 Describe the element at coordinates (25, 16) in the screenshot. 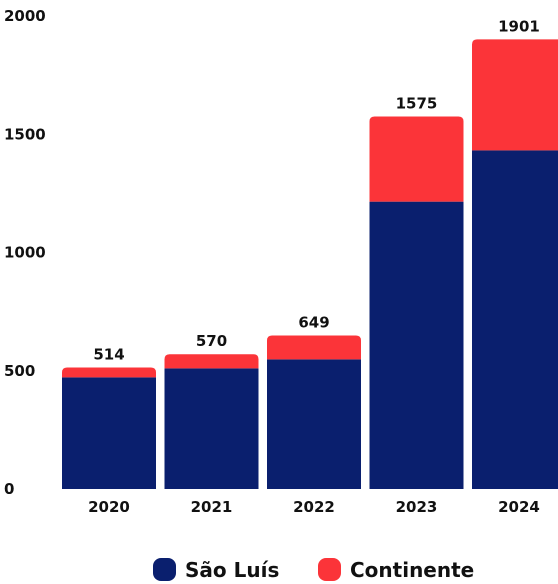

I see `y-tick-label: 2000` at that location.